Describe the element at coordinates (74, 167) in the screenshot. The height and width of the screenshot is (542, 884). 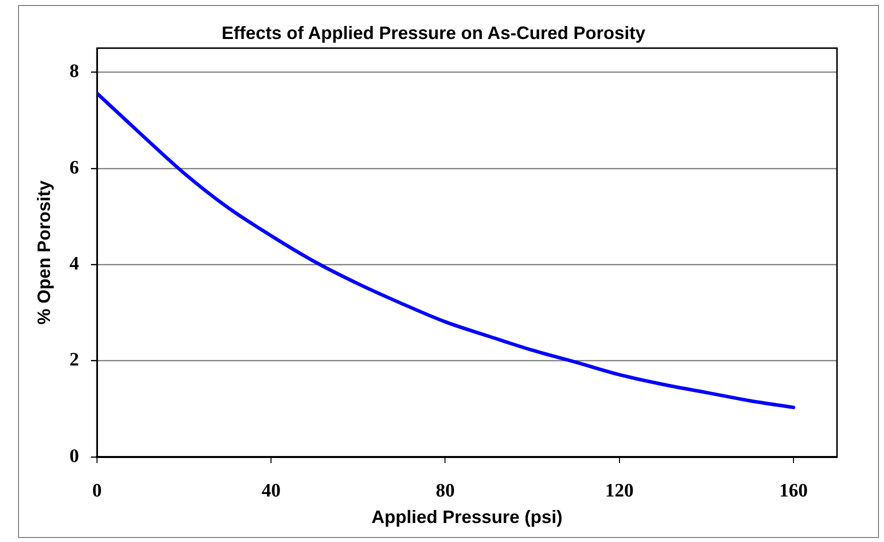
I see `y-tick-label: 6` at that location.